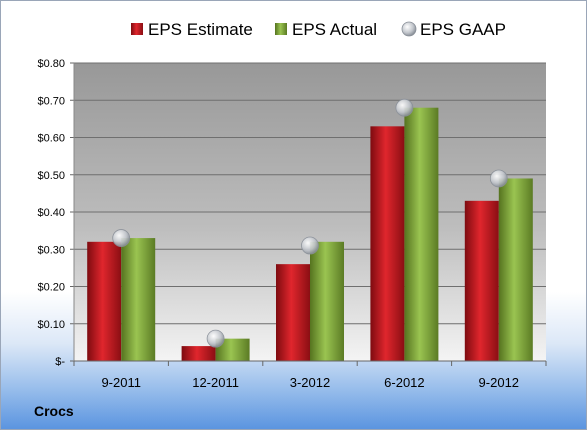  I want to click on legend: EPS Estimate EPS Actual EPS GAAP, so click(318, 29).